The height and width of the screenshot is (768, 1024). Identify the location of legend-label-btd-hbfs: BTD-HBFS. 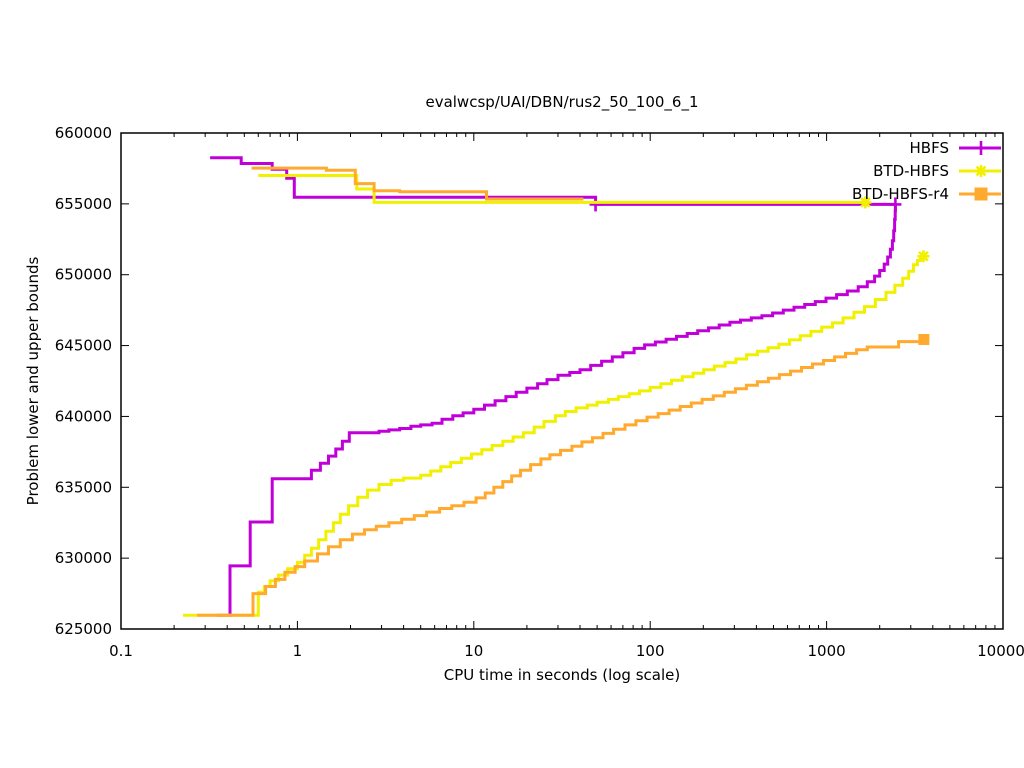
(911, 170).